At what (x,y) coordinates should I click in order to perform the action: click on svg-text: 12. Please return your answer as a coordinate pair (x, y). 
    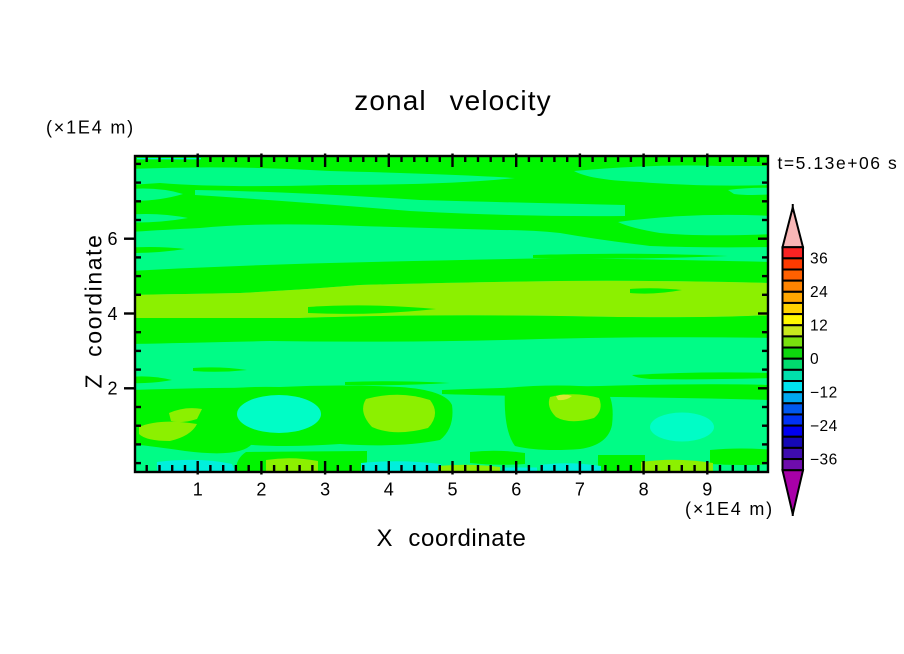
    Looking at the image, I should click on (819, 325).